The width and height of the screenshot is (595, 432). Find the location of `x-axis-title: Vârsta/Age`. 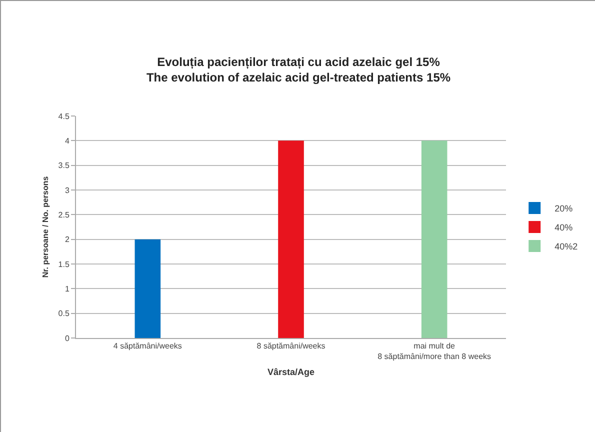

x-axis-title: Vârsta/Age is located at coordinates (291, 371).